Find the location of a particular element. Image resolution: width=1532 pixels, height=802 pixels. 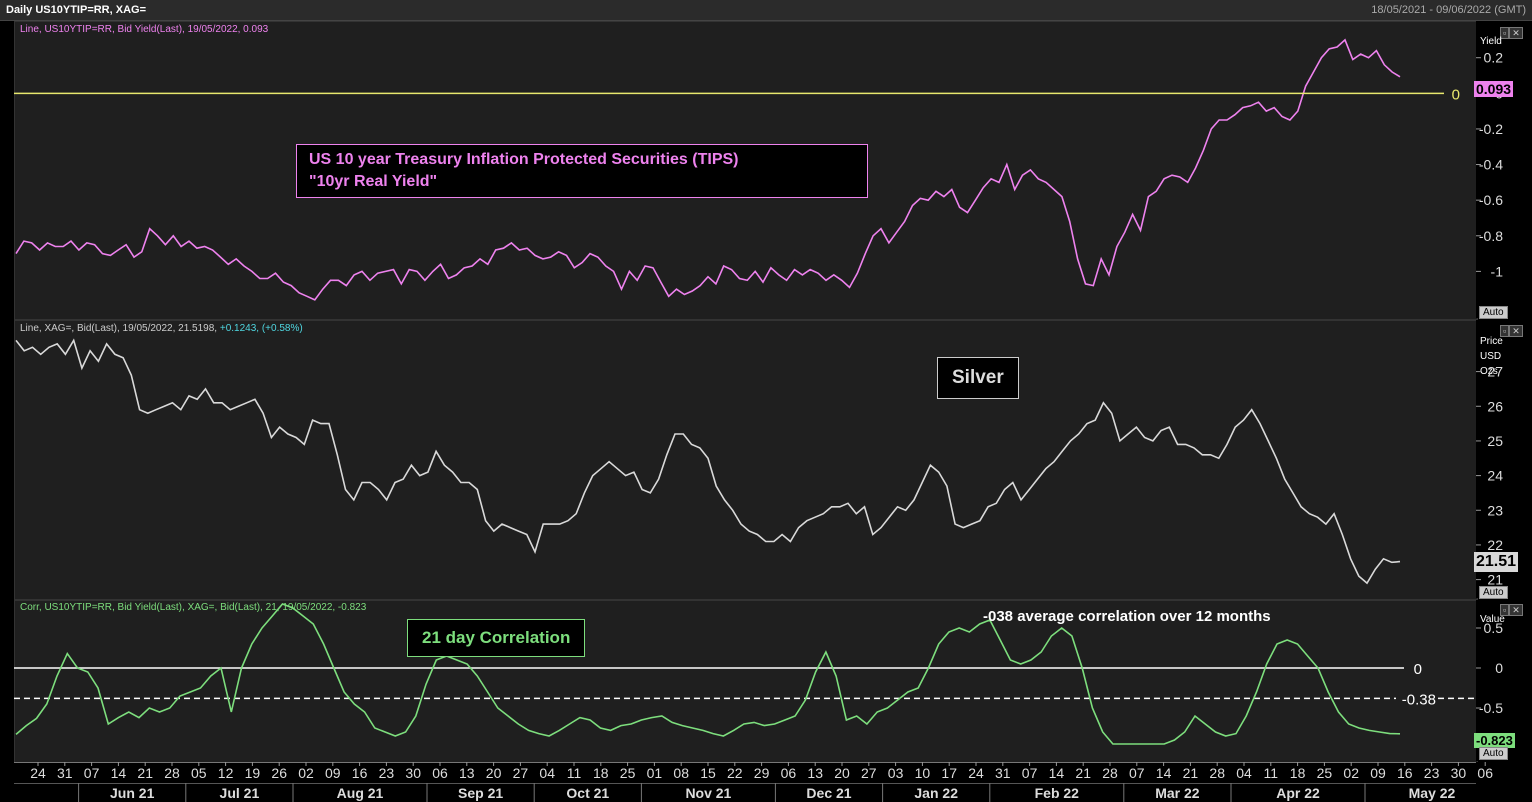

corr-annotation: 21 day Correlation is located at coordinates (496, 638).